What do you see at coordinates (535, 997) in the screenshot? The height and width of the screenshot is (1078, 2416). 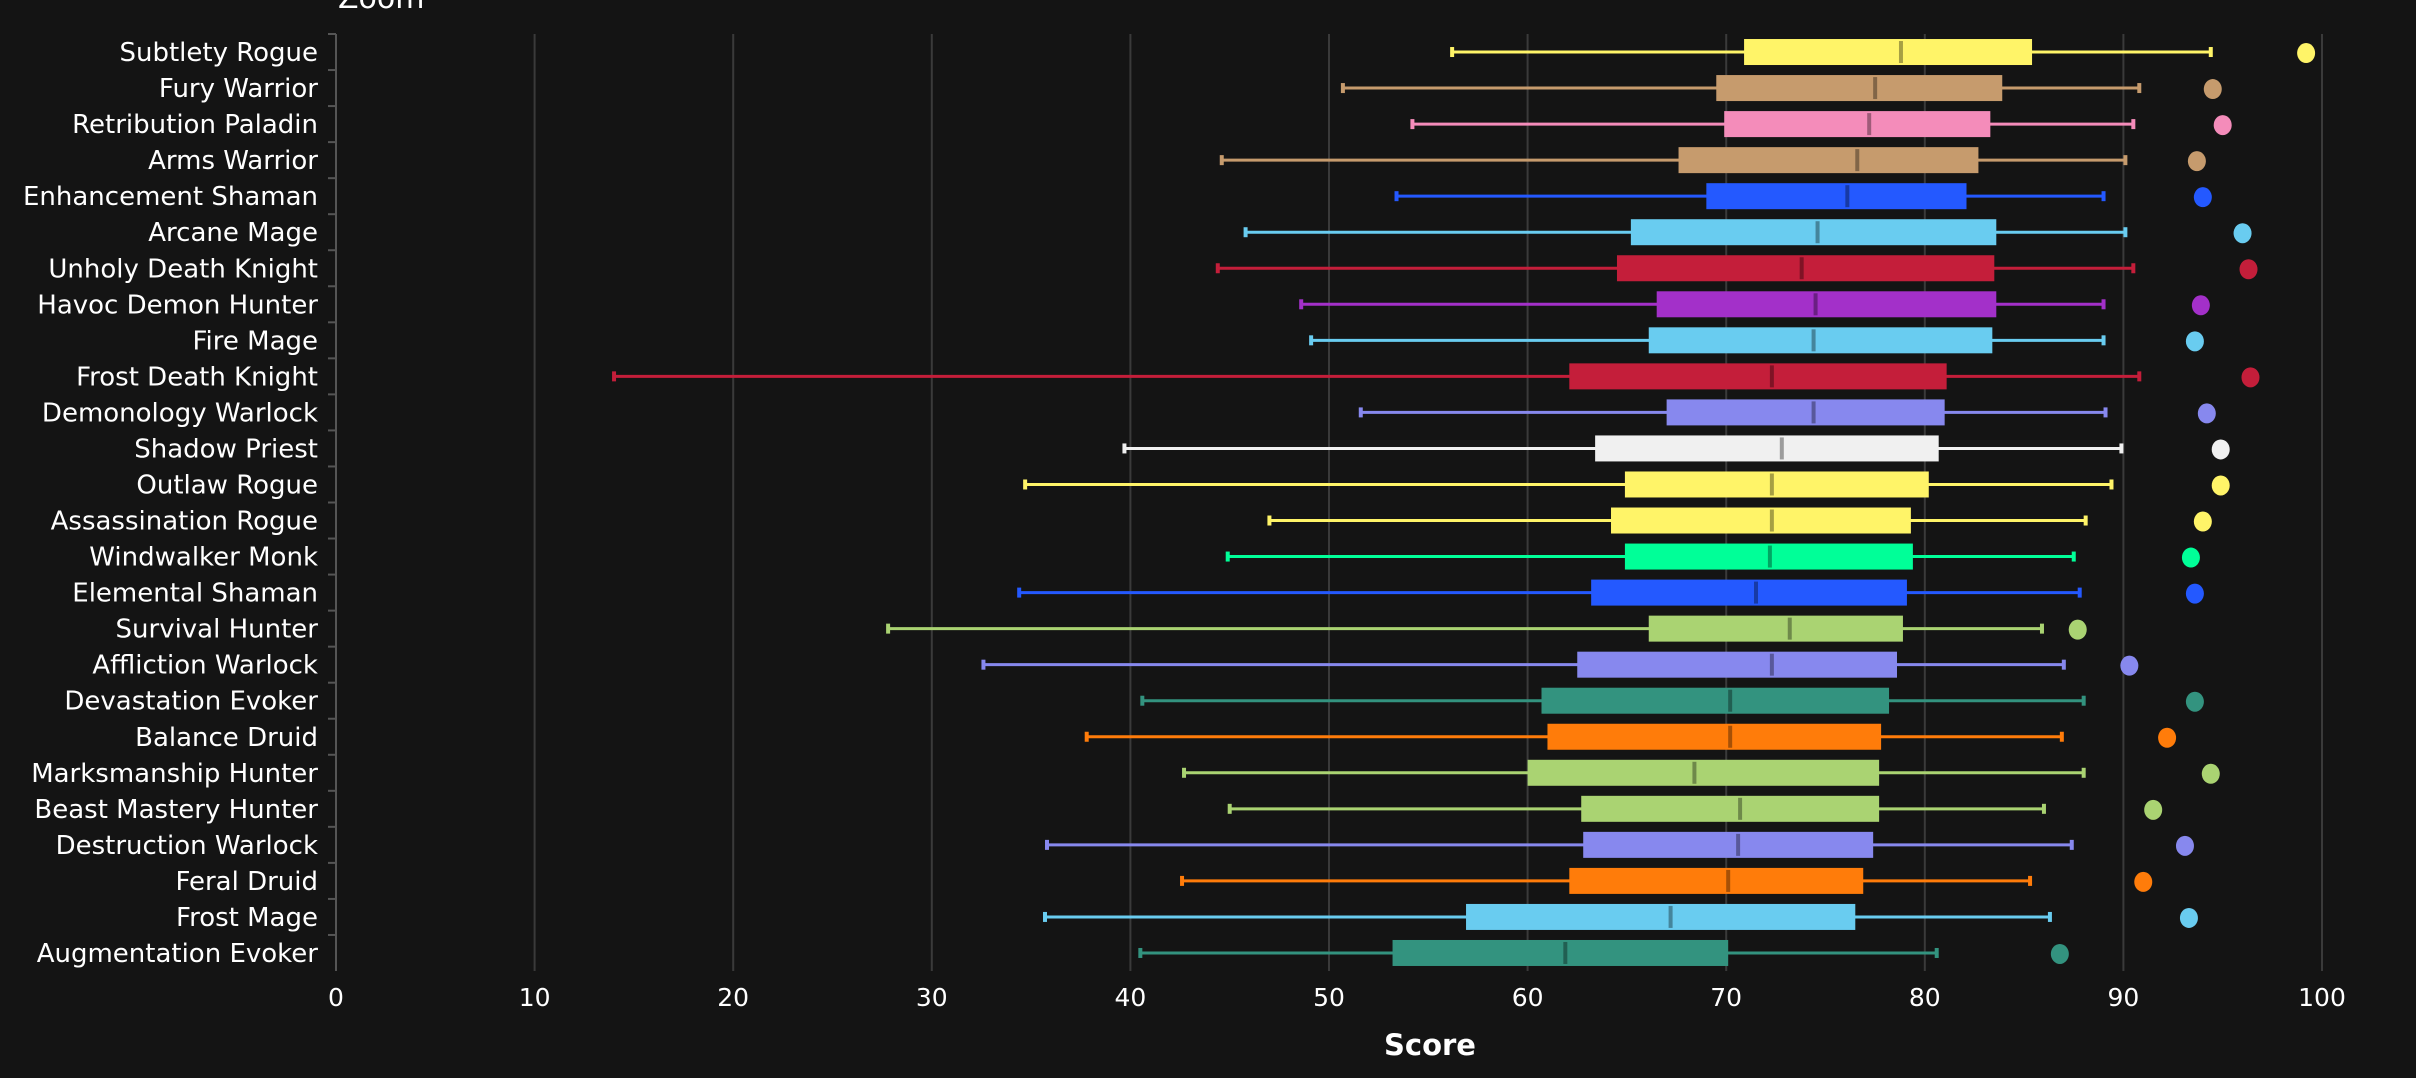 I see `x-tick-label: 10` at bounding box center [535, 997].